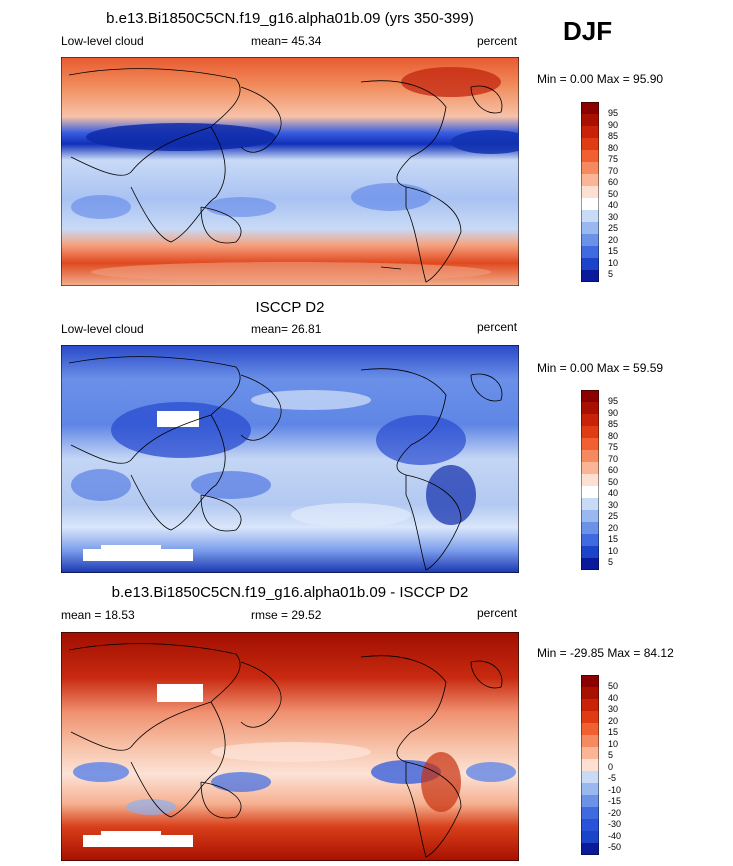 The width and height of the screenshot is (733, 866). I want to click on colorbar-tick-label: -10, so click(615, 789).